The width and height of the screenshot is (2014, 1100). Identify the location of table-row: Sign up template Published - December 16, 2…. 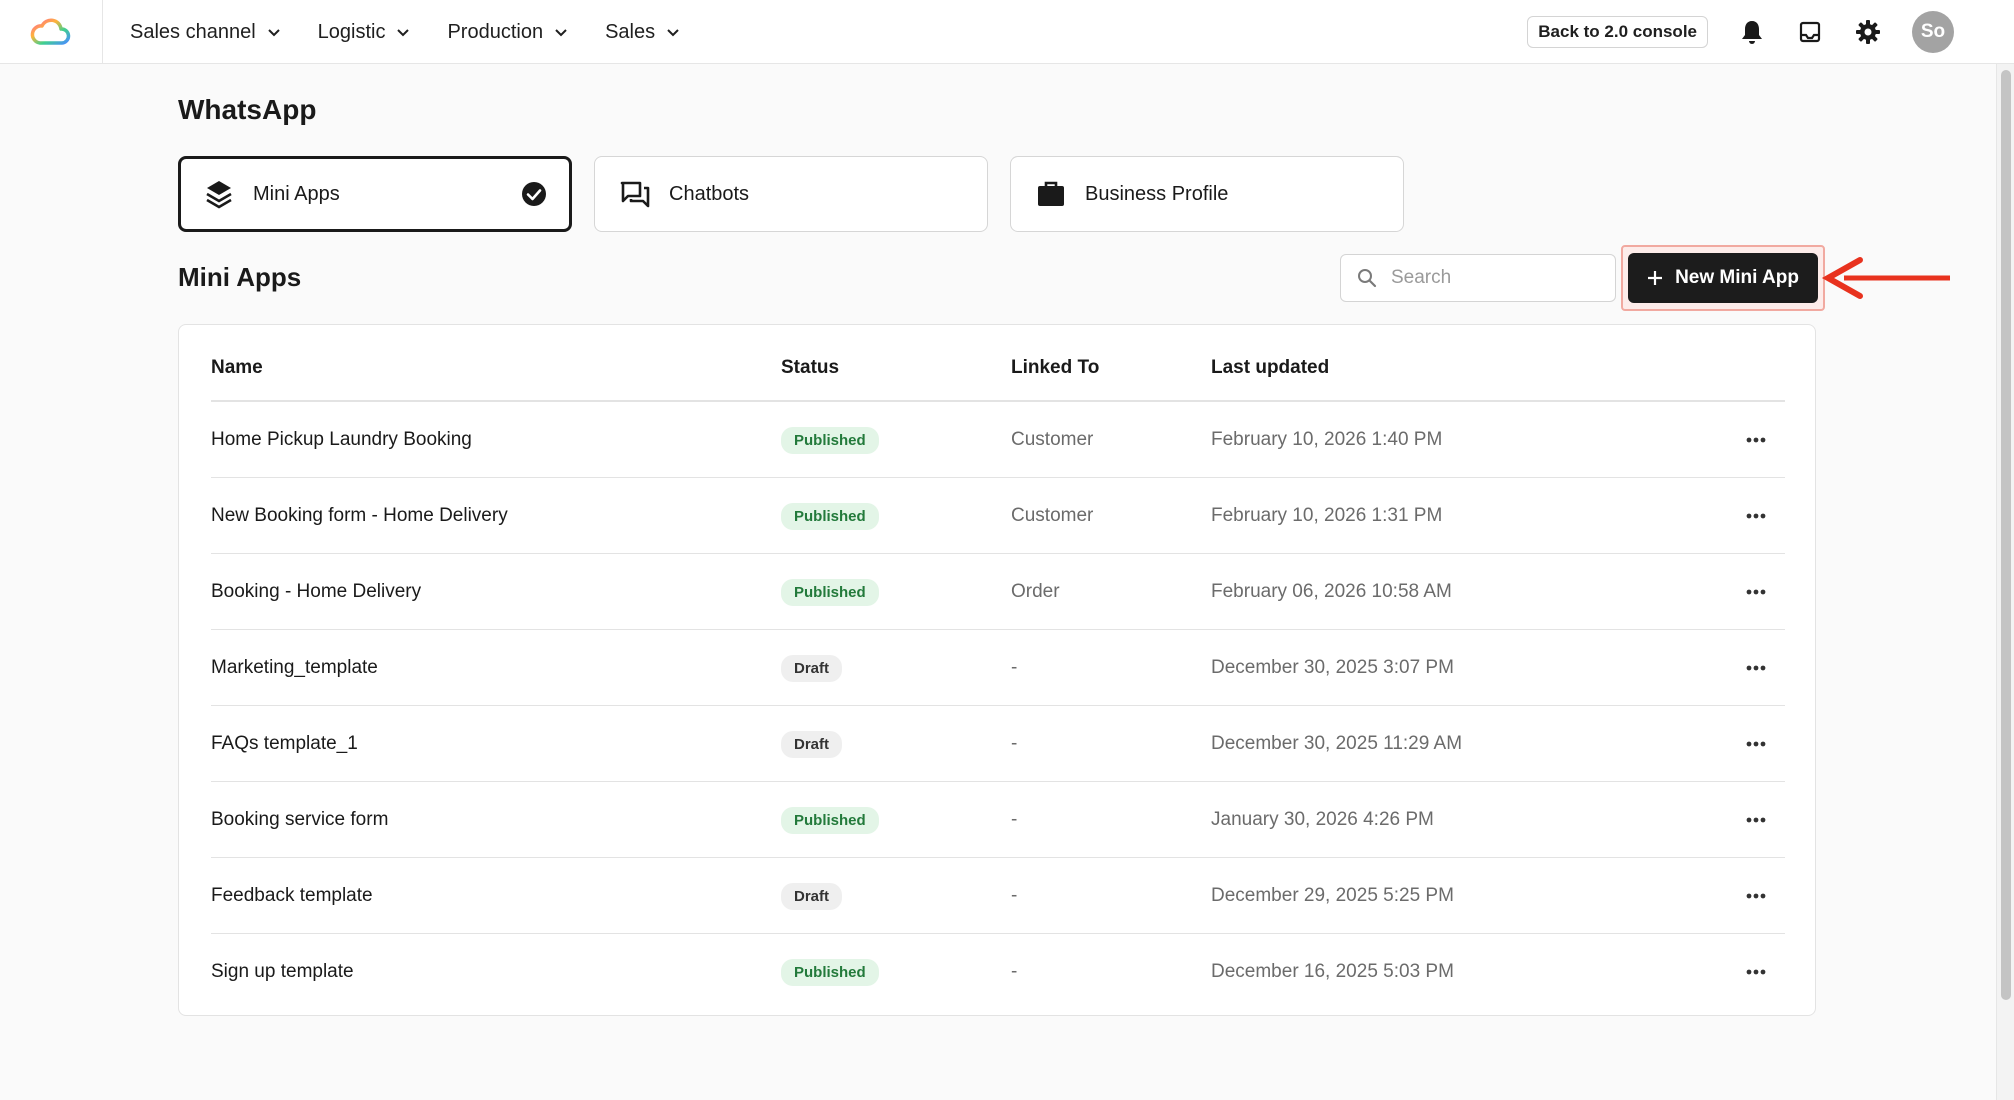
(998, 972).